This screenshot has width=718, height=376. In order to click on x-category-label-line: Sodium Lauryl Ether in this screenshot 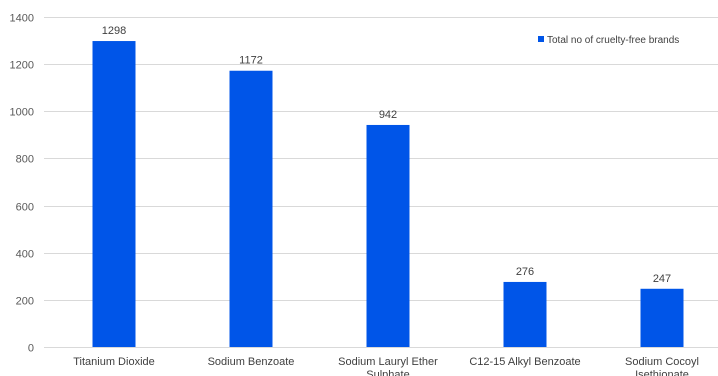, I will do `click(388, 362)`.